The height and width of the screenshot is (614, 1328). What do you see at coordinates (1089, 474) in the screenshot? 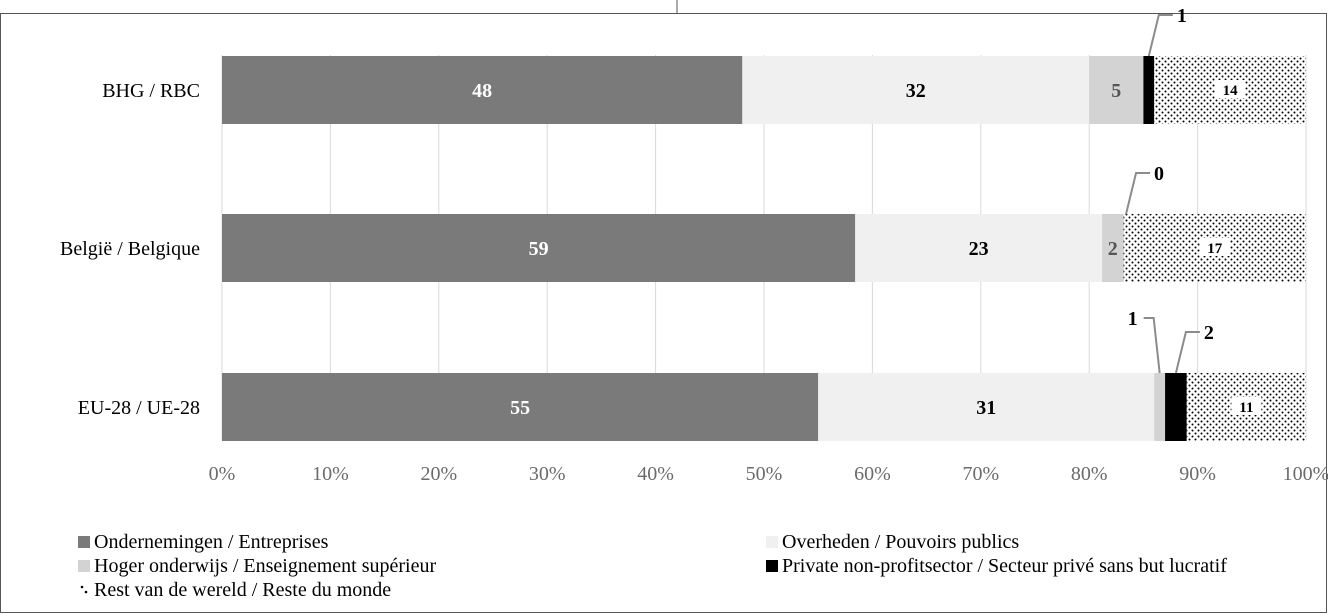
I see `x-tick-label: 80%` at bounding box center [1089, 474].